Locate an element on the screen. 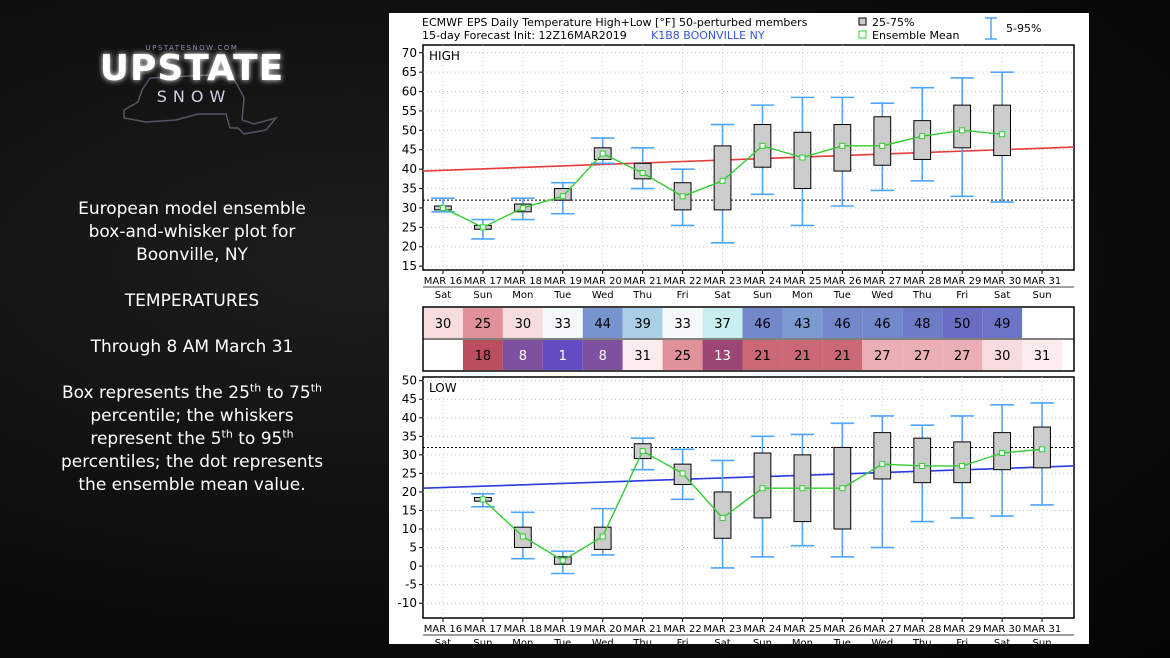  high-value-text: 50 is located at coordinates (962, 324).